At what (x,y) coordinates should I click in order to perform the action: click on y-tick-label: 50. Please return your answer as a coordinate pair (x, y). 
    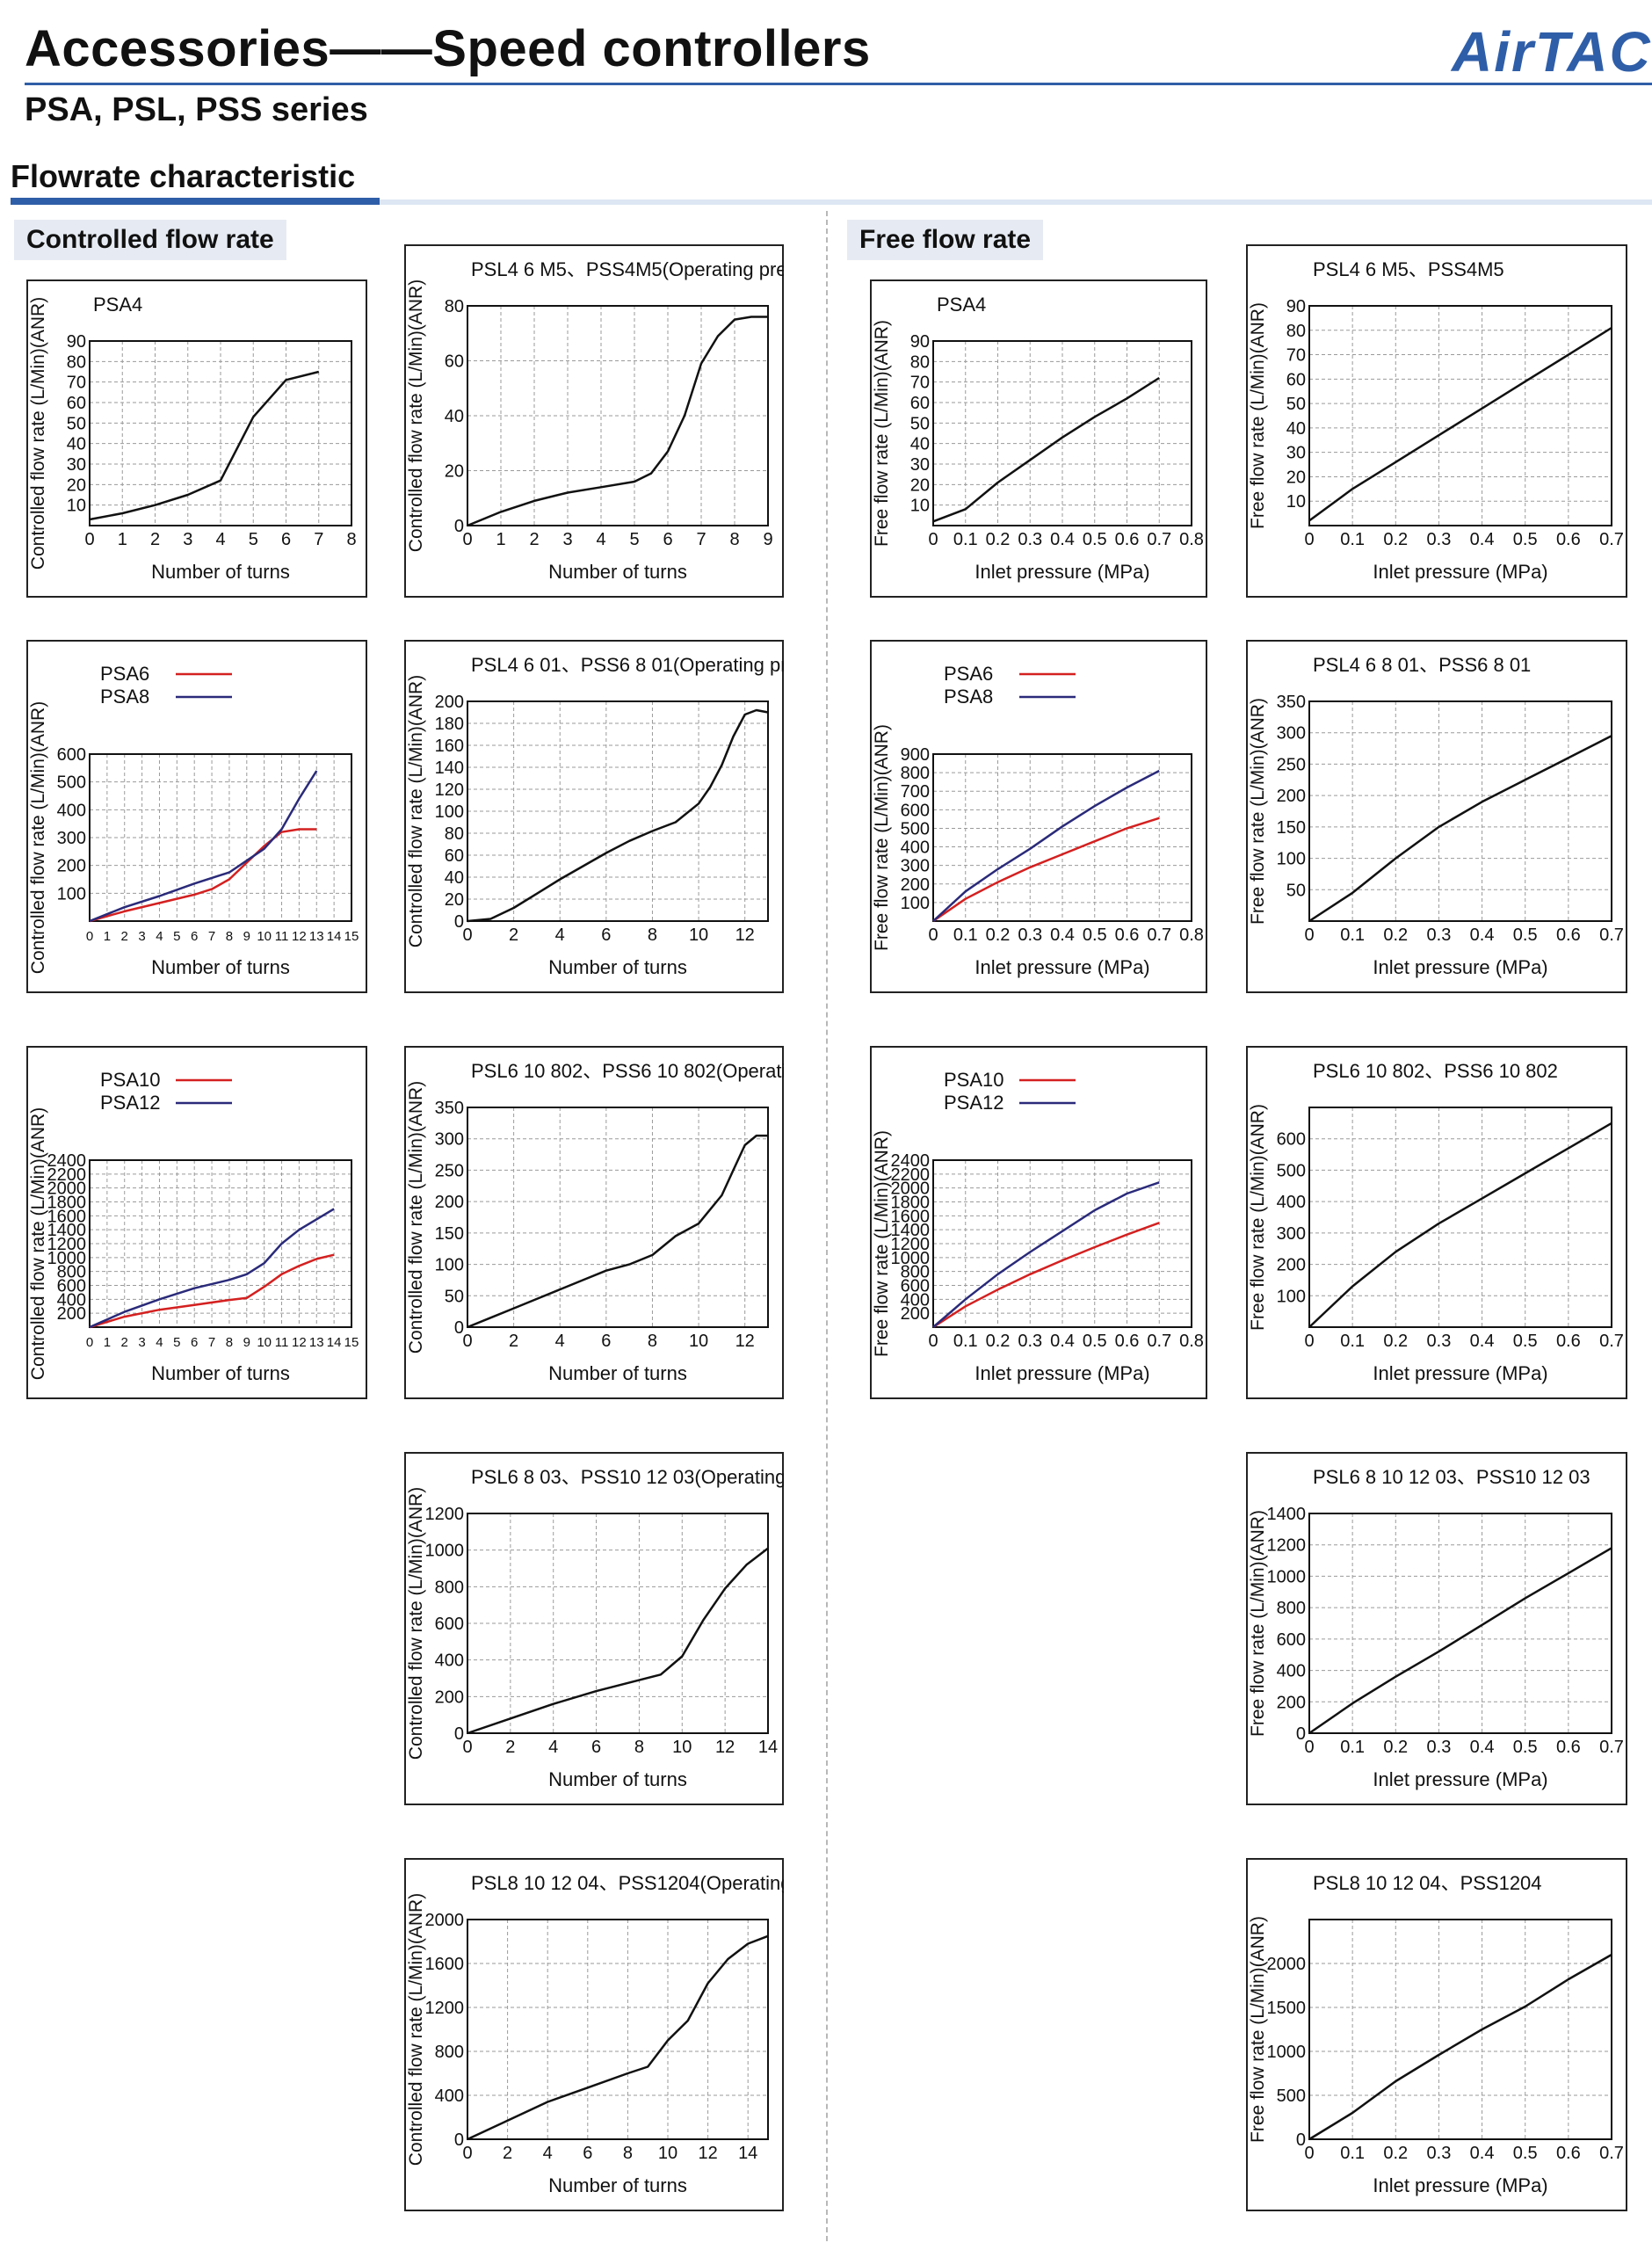
    Looking at the image, I should click on (1296, 890).